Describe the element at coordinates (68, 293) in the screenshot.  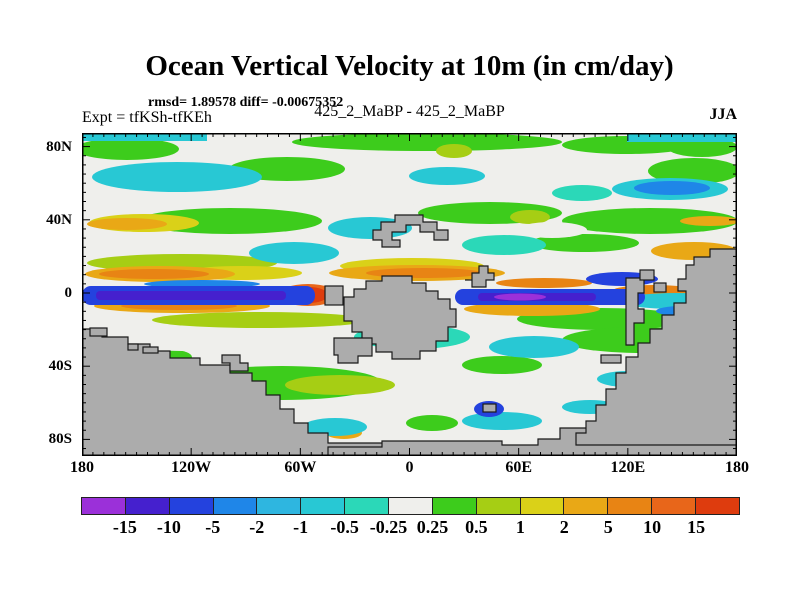
I see `y-tick-label: 0` at that location.